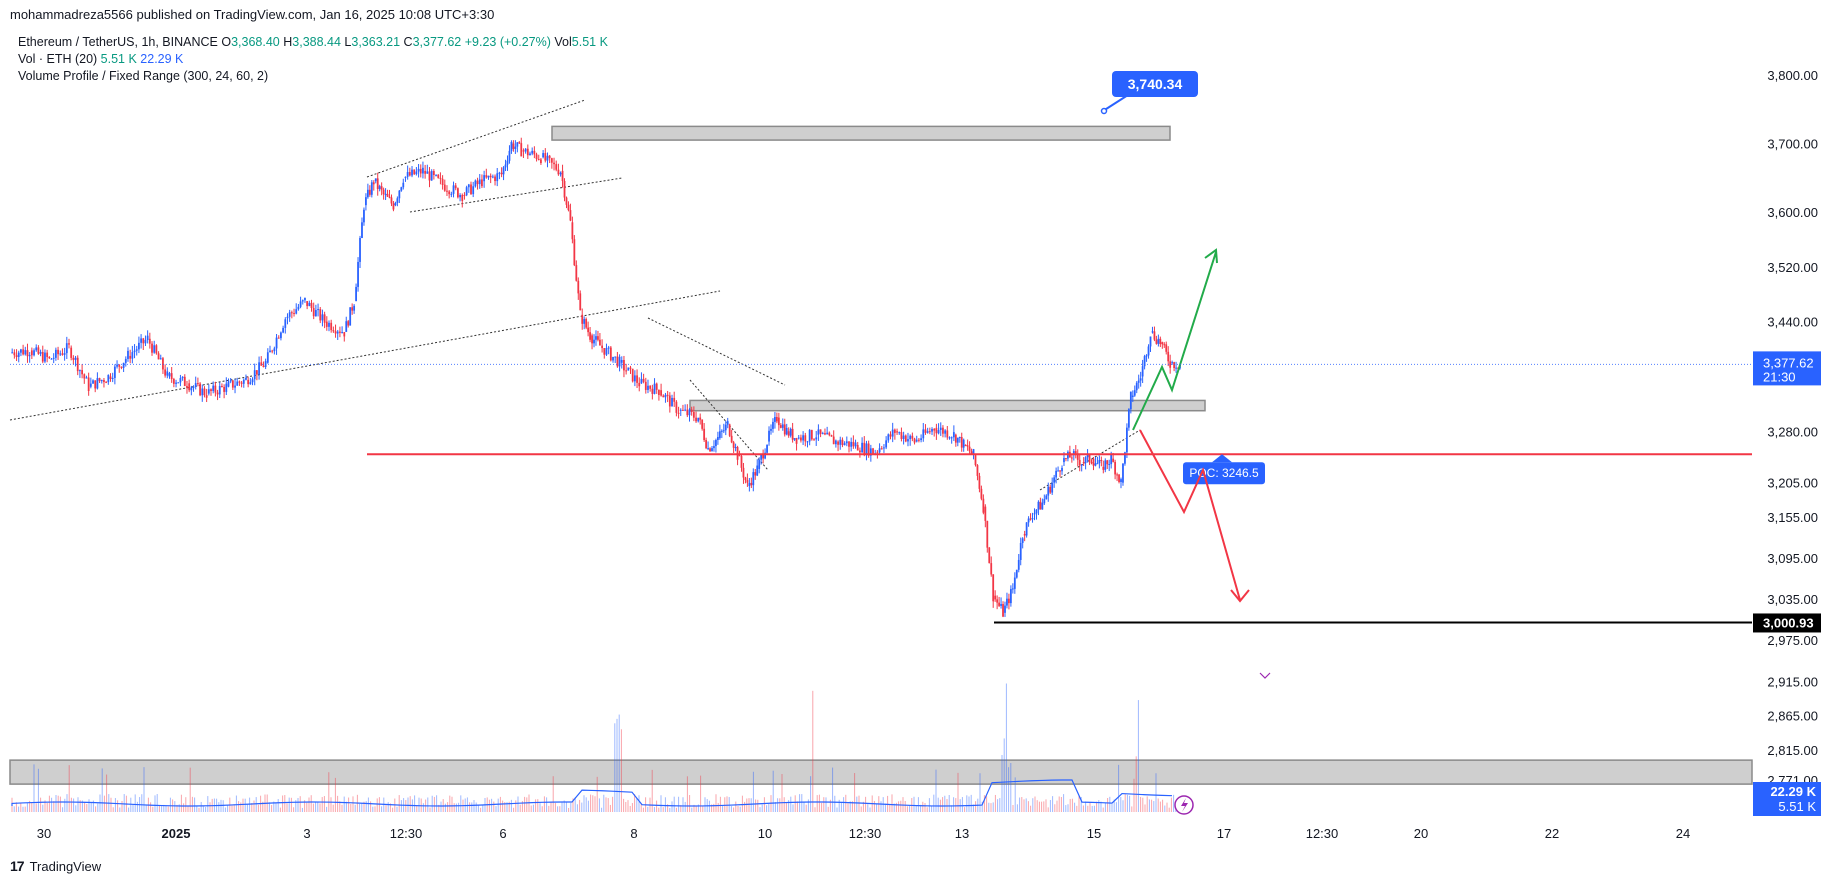 This screenshot has width=1835, height=883. Describe the element at coordinates (313, 59) in the screenshot. I see `volume-indicator-row: Vol · ETH (20) 5.51 K 22.29 K` at that location.